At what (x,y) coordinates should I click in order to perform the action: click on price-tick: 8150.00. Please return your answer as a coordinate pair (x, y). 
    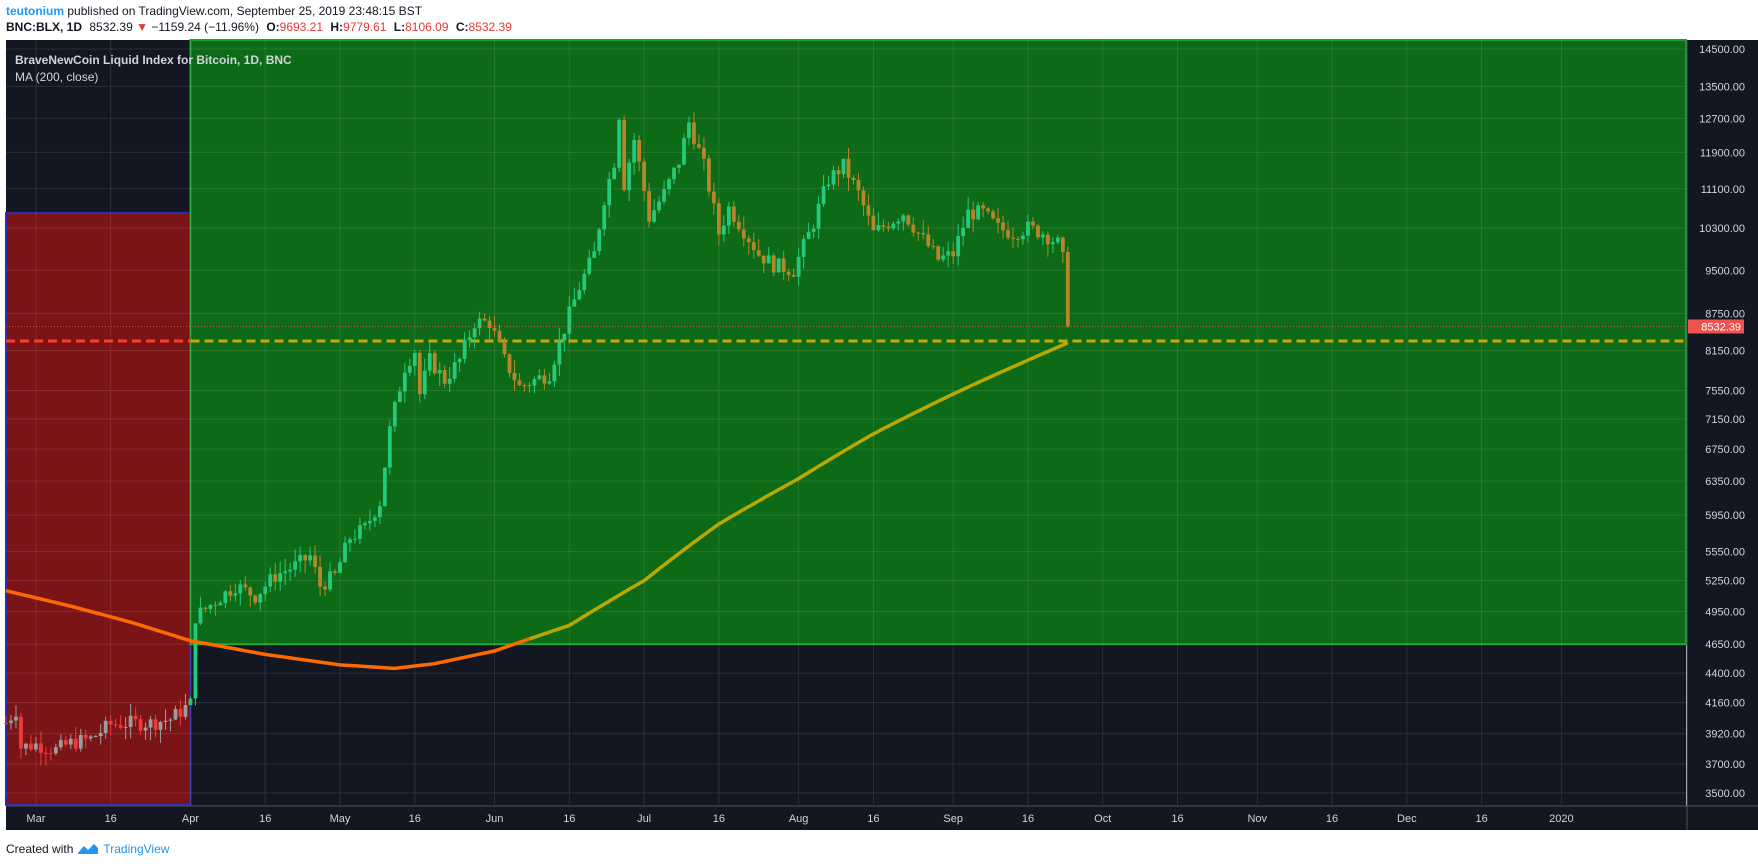
    Looking at the image, I should click on (1725, 351).